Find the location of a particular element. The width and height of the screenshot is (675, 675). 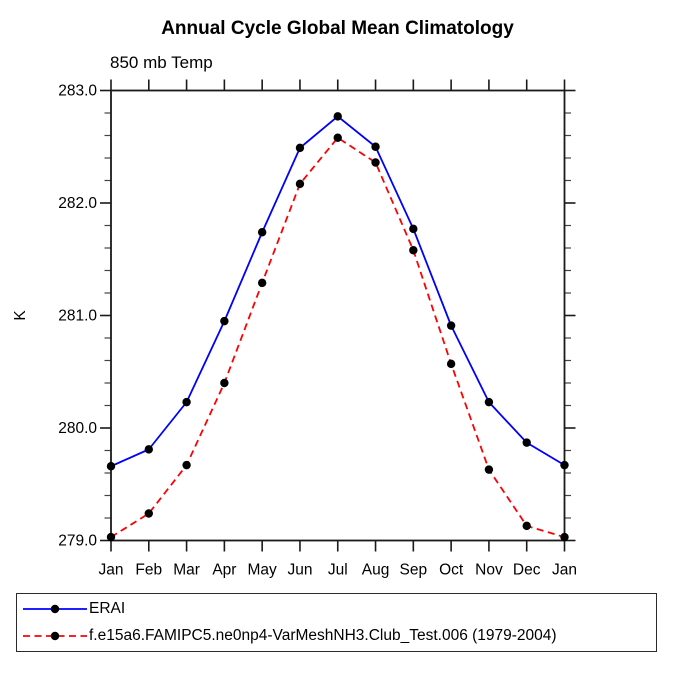

legend-line-sample-solid is located at coordinates (55, 609).